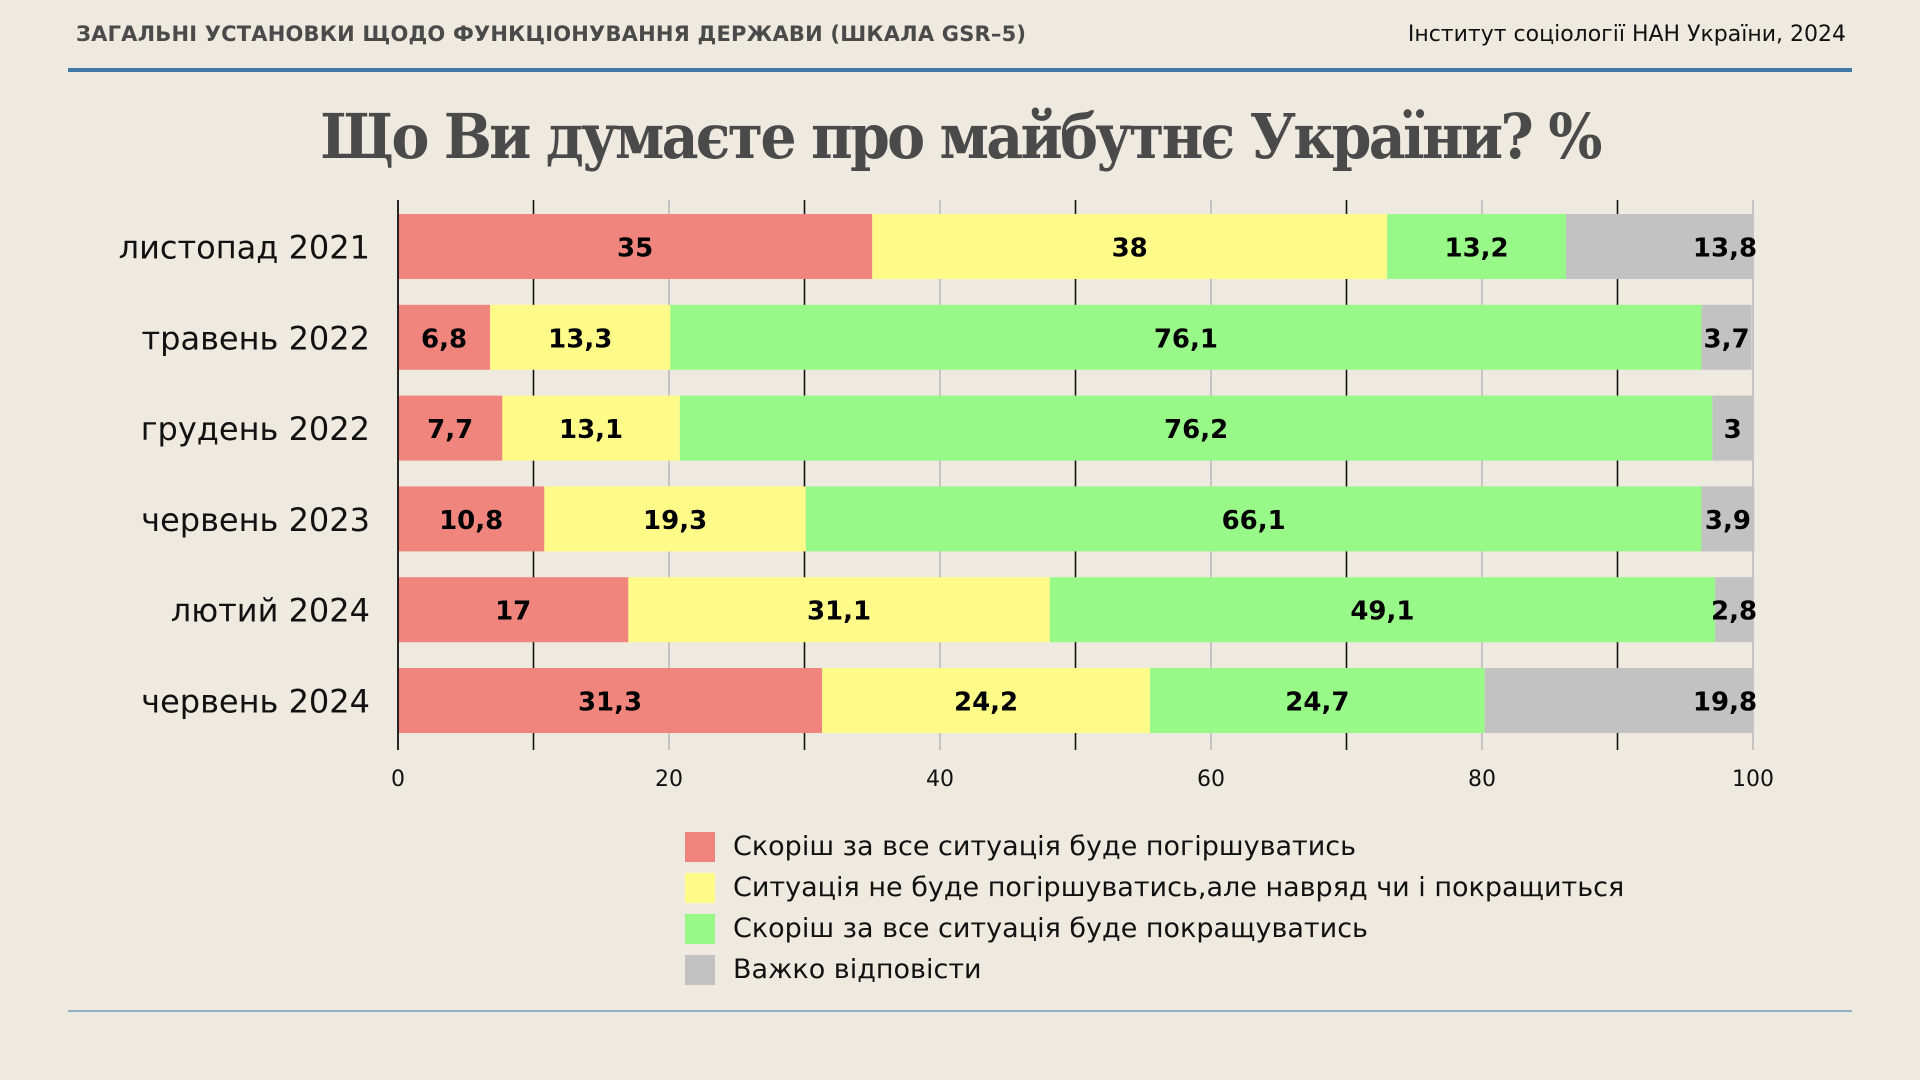  What do you see at coordinates (255, 702) in the screenshot?
I see `category-label: червень 2024` at bounding box center [255, 702].